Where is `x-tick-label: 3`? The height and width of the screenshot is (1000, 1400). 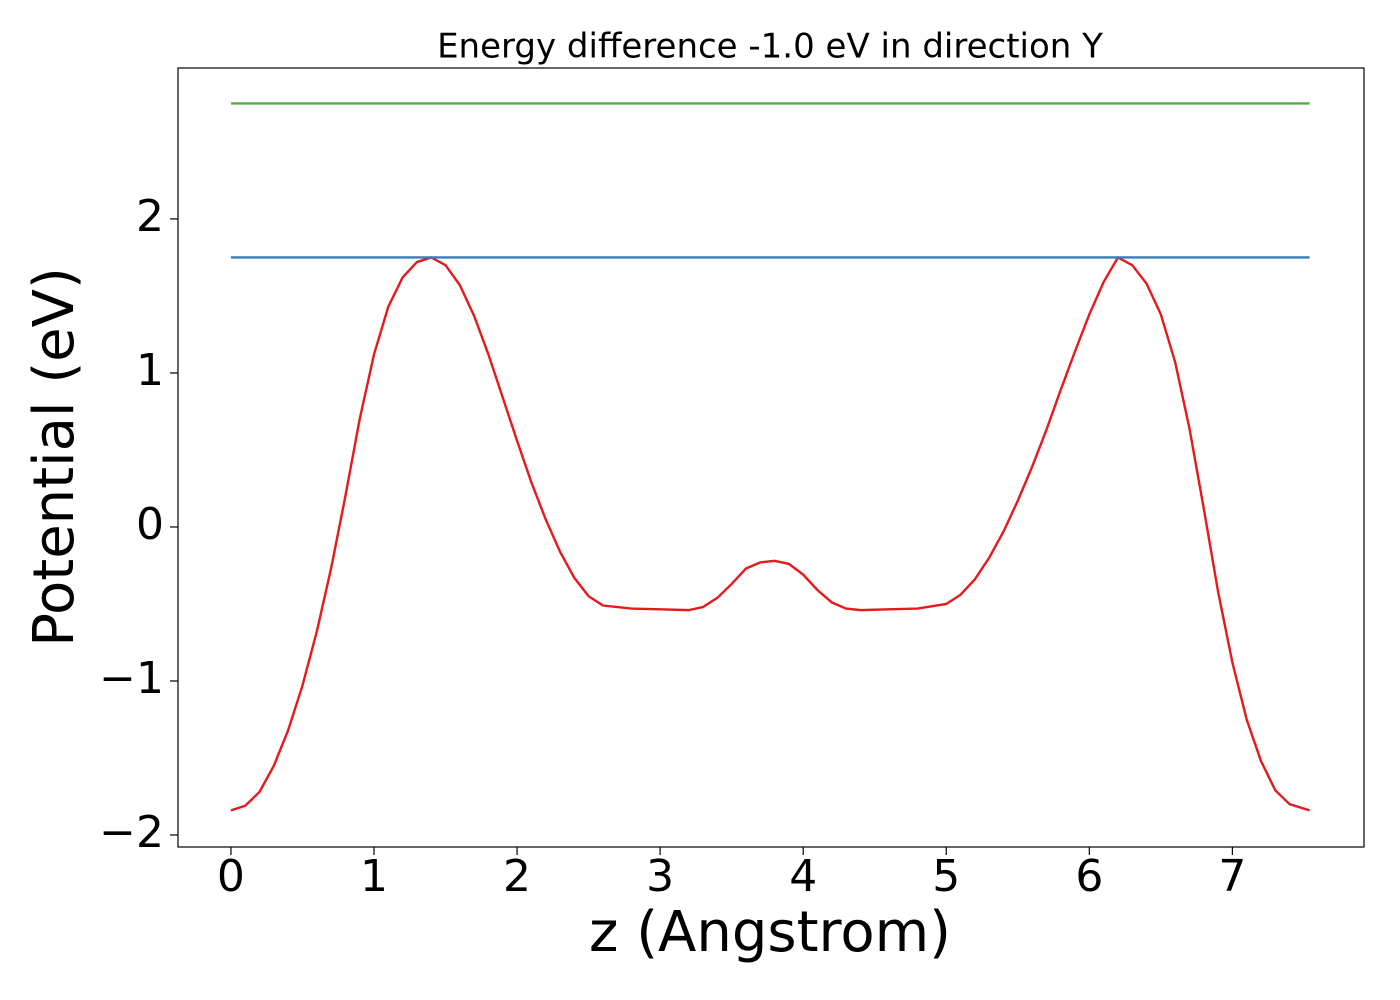
x-tick-label: 3 is located at coordinates (660, 876).